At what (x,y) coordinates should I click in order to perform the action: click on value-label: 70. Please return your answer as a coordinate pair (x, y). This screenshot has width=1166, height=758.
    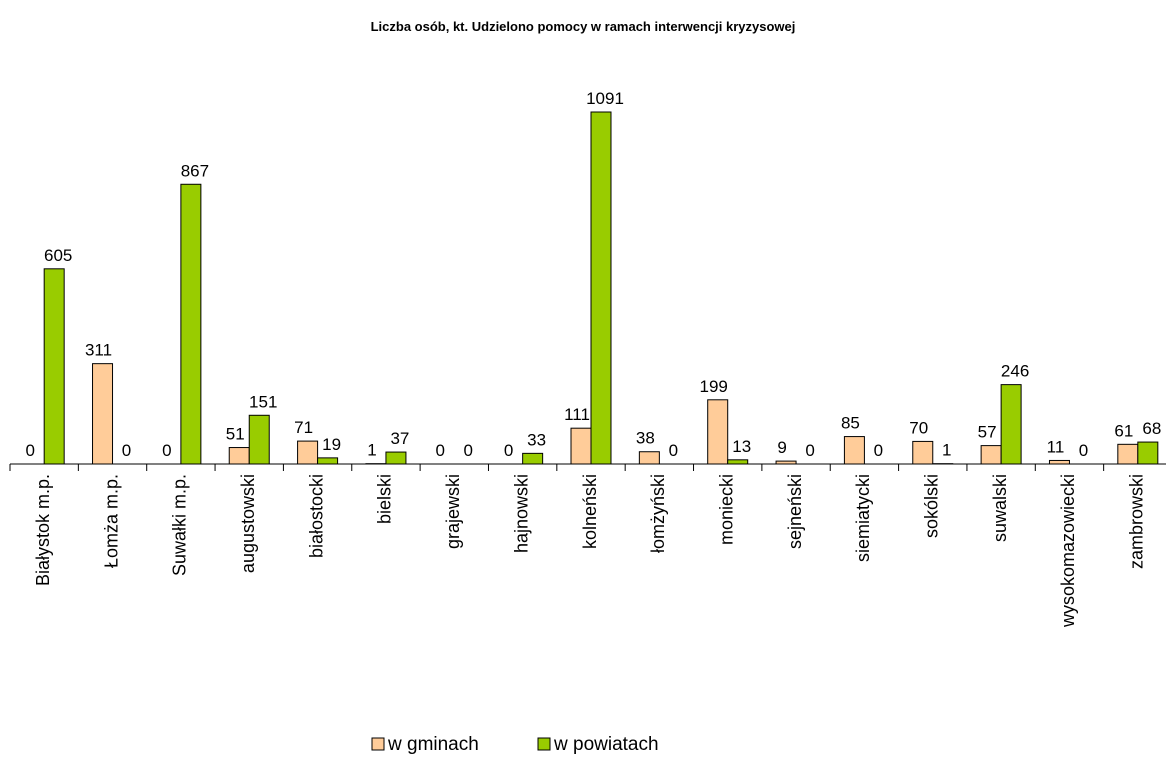
    Looking at the image, I should click on (918, 427).